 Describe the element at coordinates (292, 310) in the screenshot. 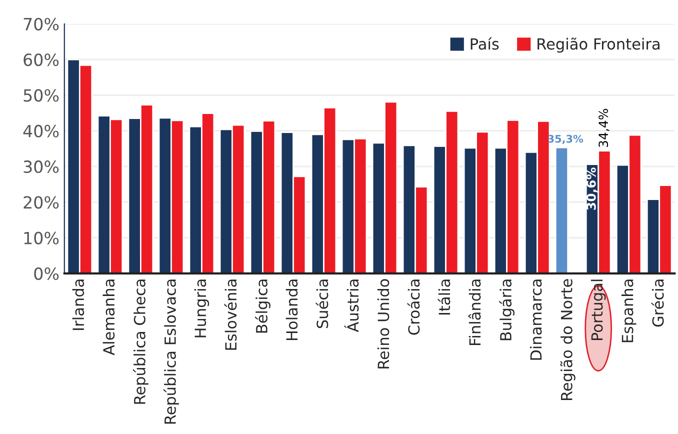

I see `x-tick-label: Holanda` at that location.